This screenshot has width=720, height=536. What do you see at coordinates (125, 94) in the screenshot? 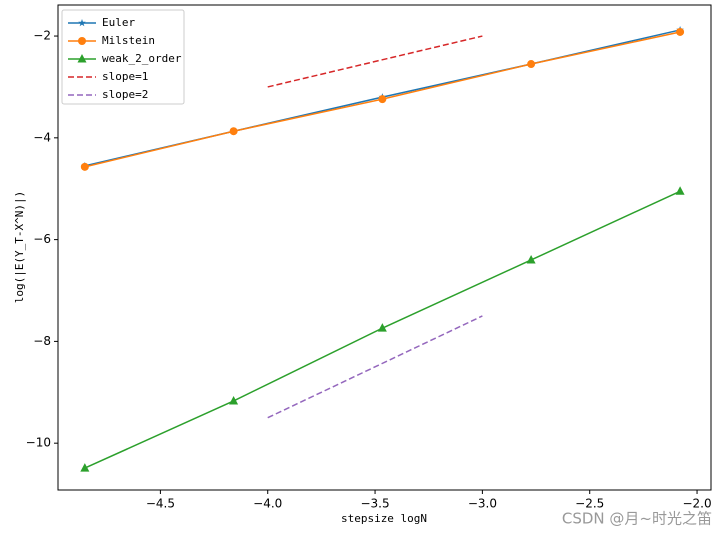
I see `legend-label: slope=2` at bounding box center [125, 94].